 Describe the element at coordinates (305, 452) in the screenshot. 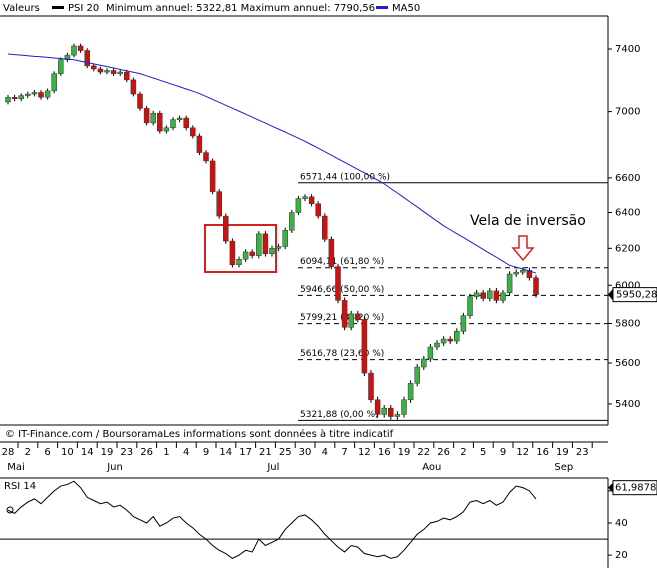

I see `x-tick-label: 30` at that location.